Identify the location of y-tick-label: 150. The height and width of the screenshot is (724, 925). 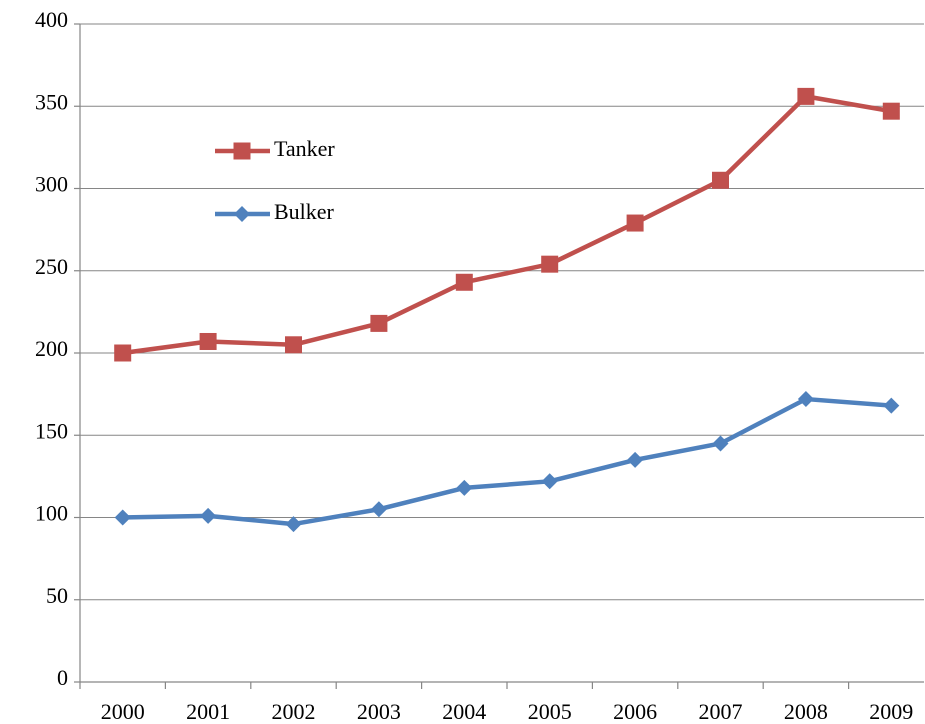
(51, 430).